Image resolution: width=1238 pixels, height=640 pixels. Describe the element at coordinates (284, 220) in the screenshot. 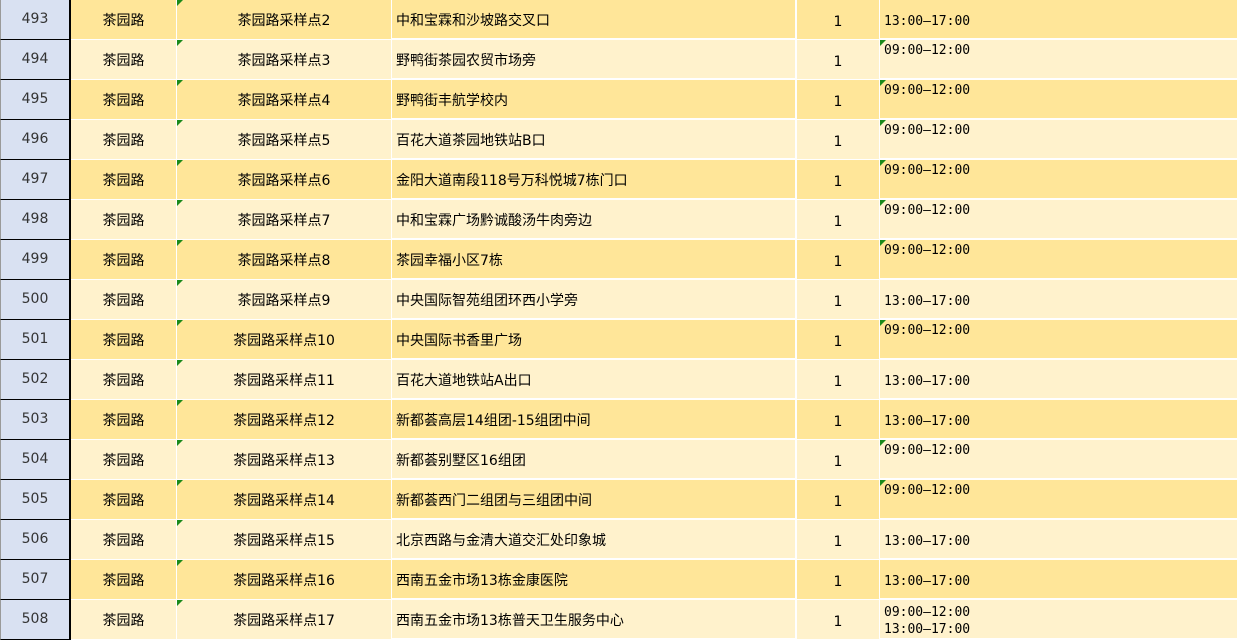

I see `cell-site: 茶园路采样点7` at that location.